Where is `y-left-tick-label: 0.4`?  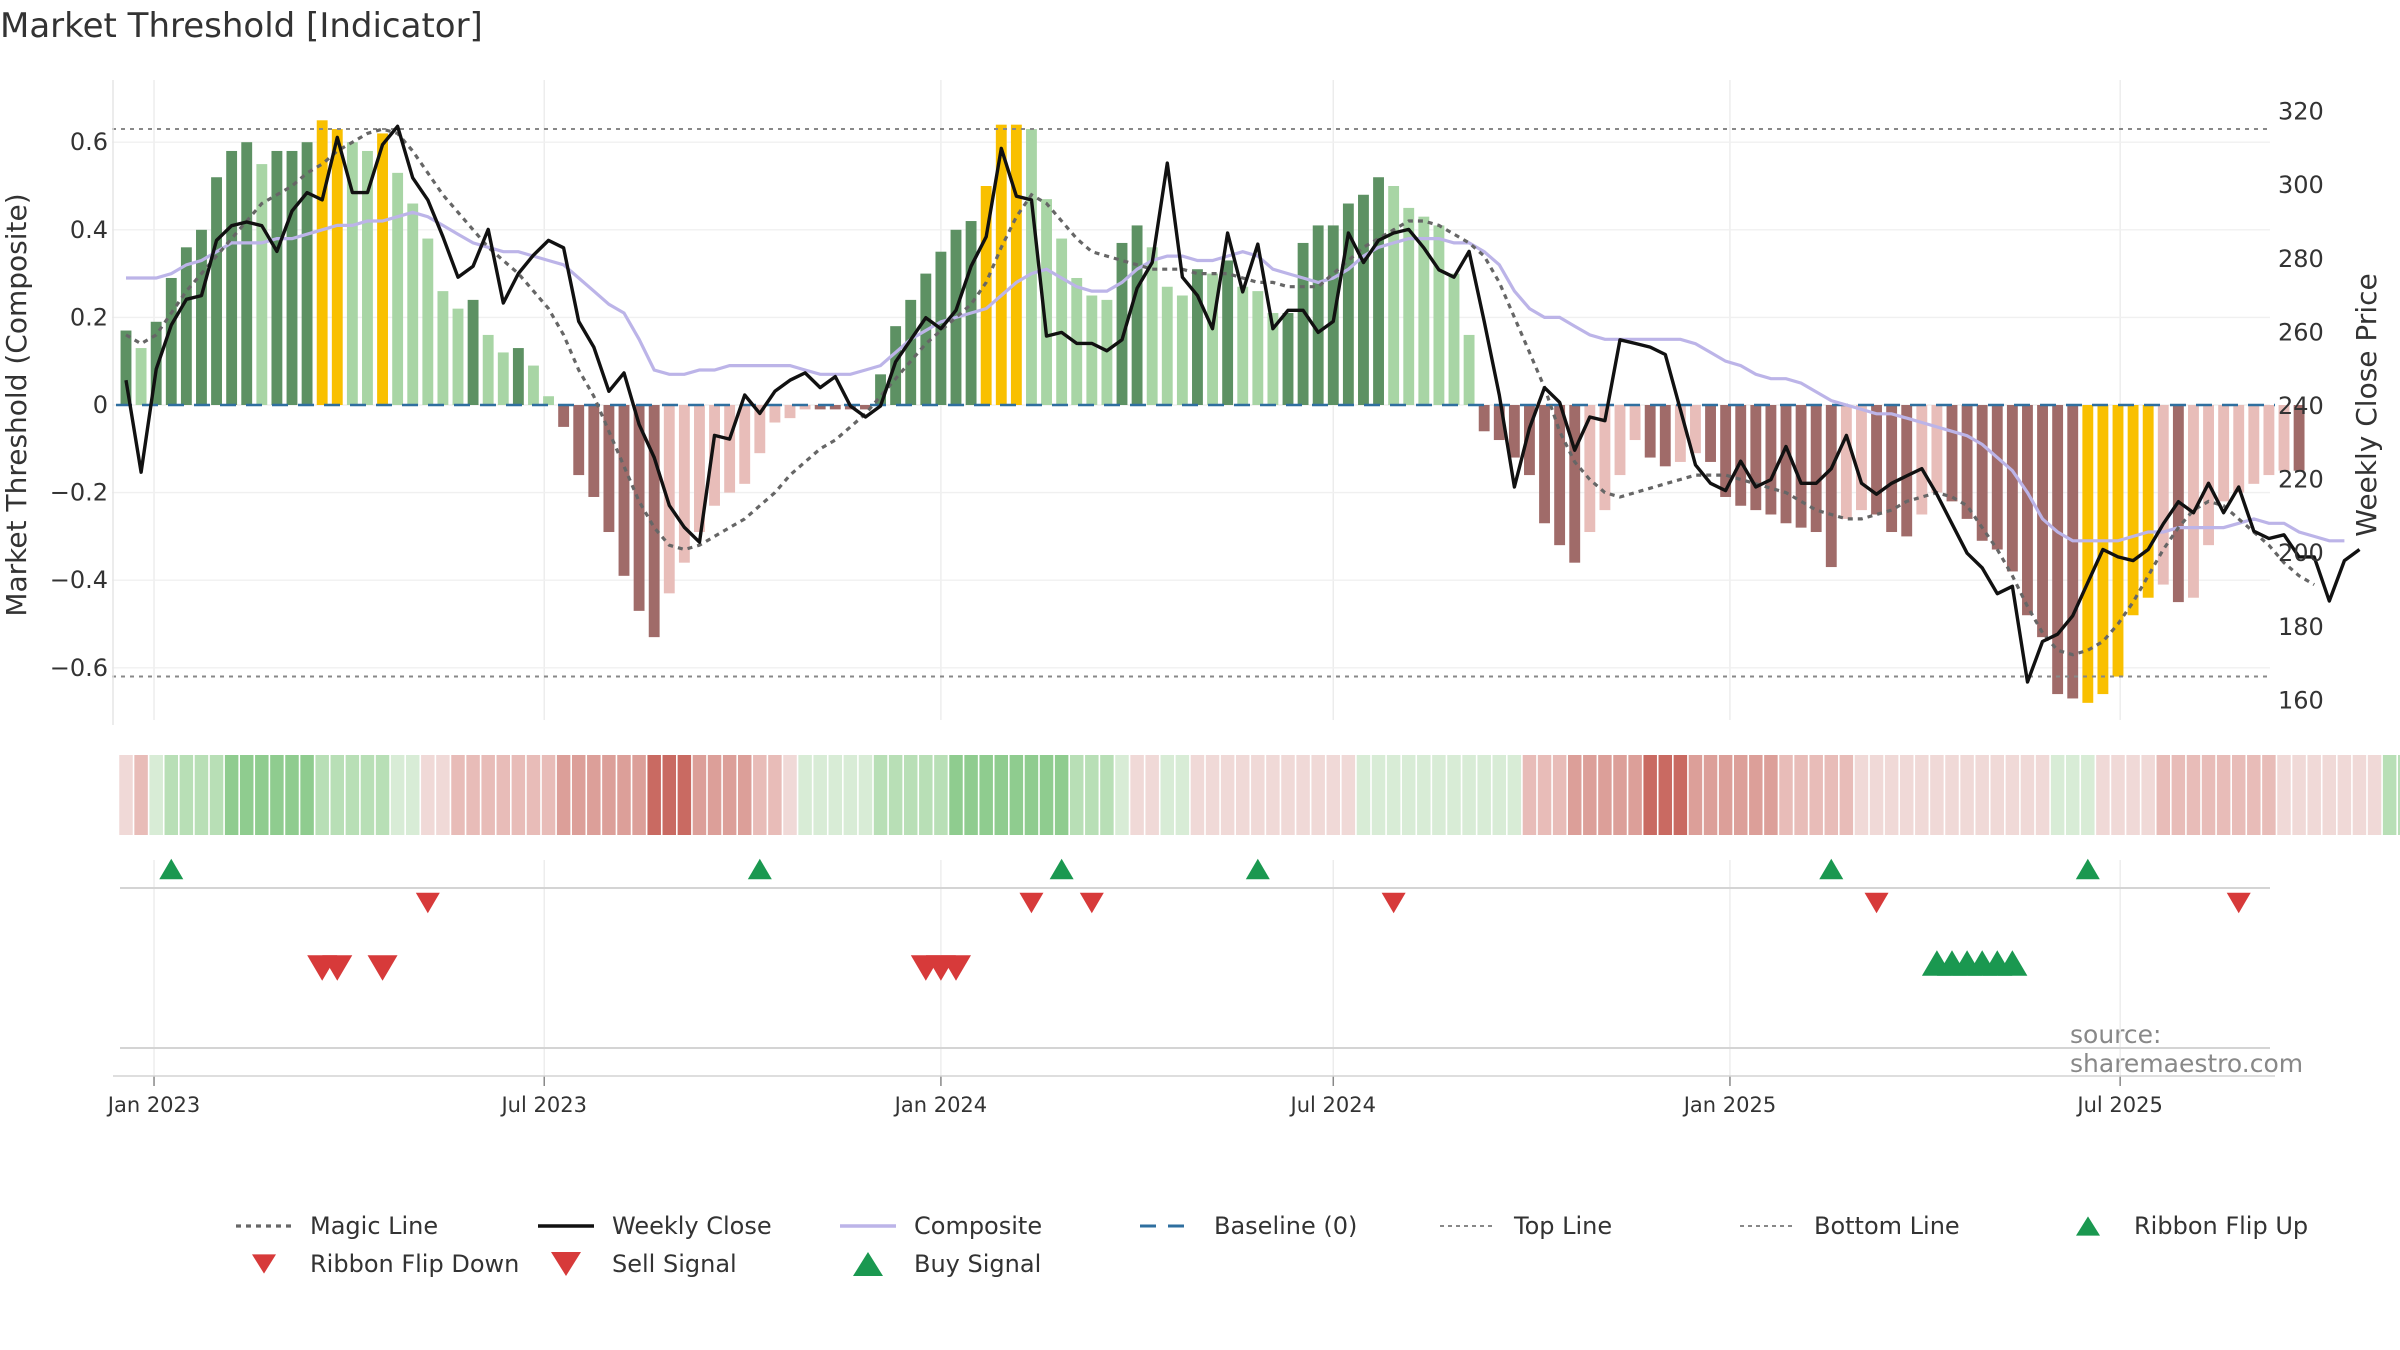
y-left-tick-label: 0.4 is located at coordinates (89, 230).